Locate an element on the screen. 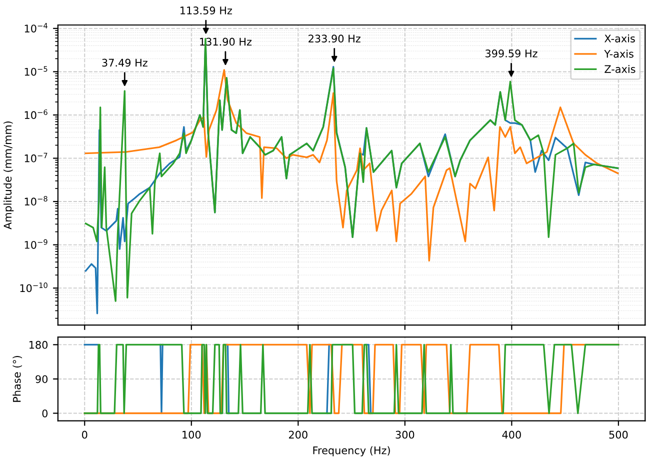  y-tick-label: 90 is located at coordinates (42, 379).